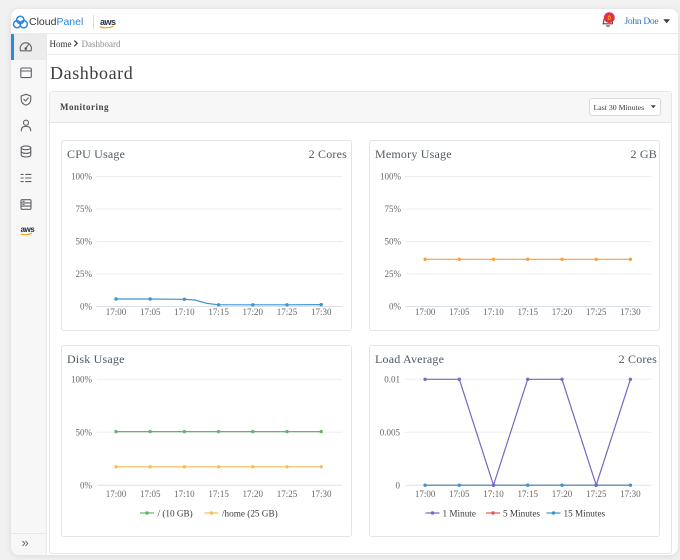  Describe the element at coordinates (521, 513) in the screenshot. I see `svg-text: 5 Minutes` at that location.